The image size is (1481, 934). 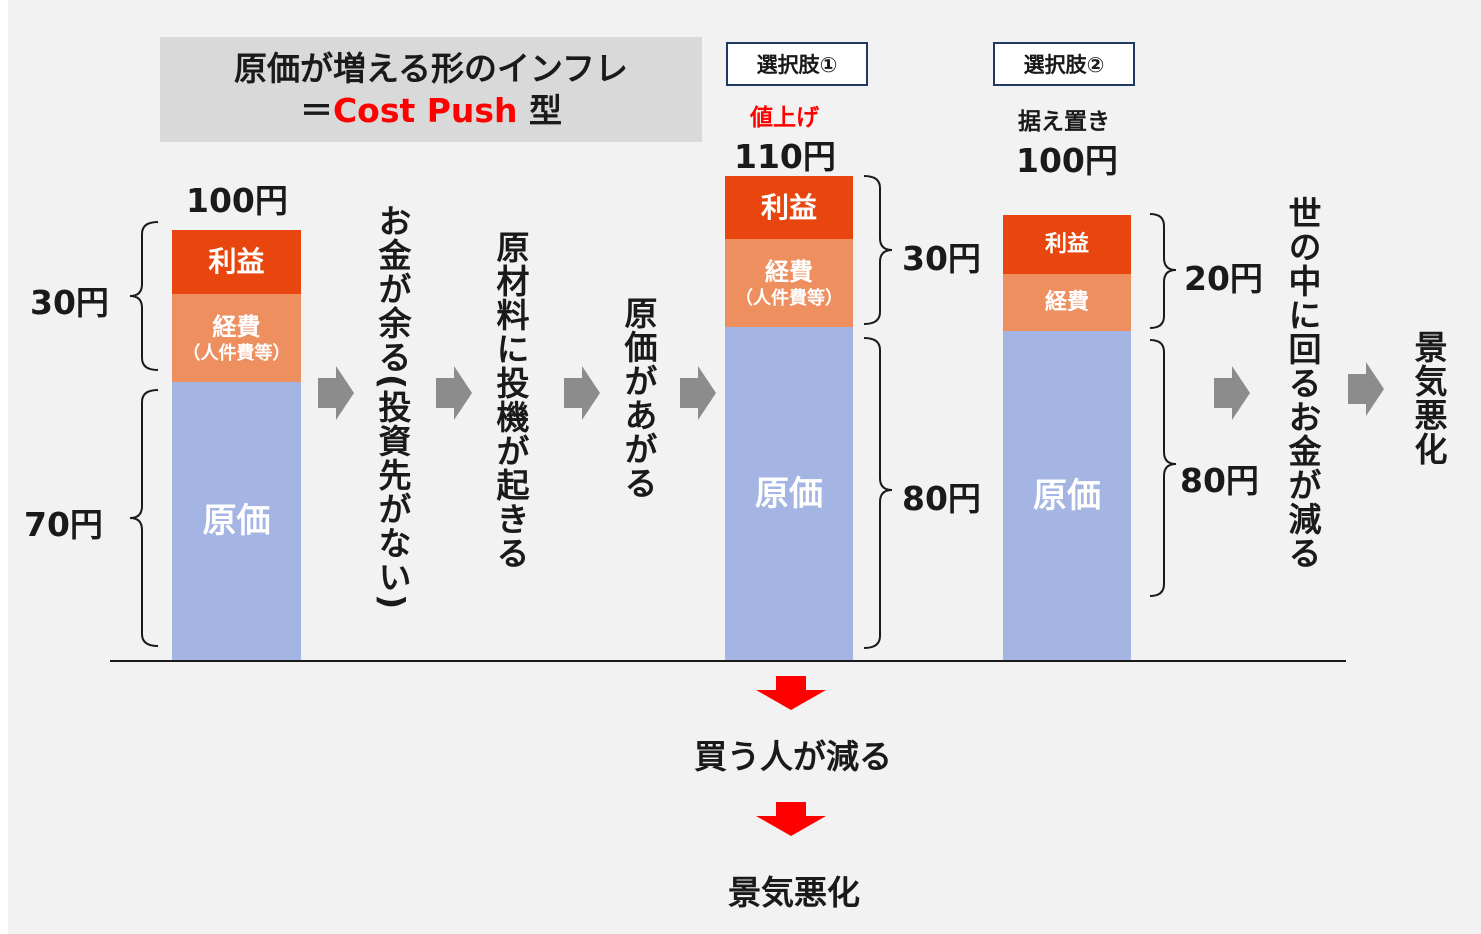 I want to click on flow-step-1: お金が余る(投資先がない), so click(x=392, y=407).